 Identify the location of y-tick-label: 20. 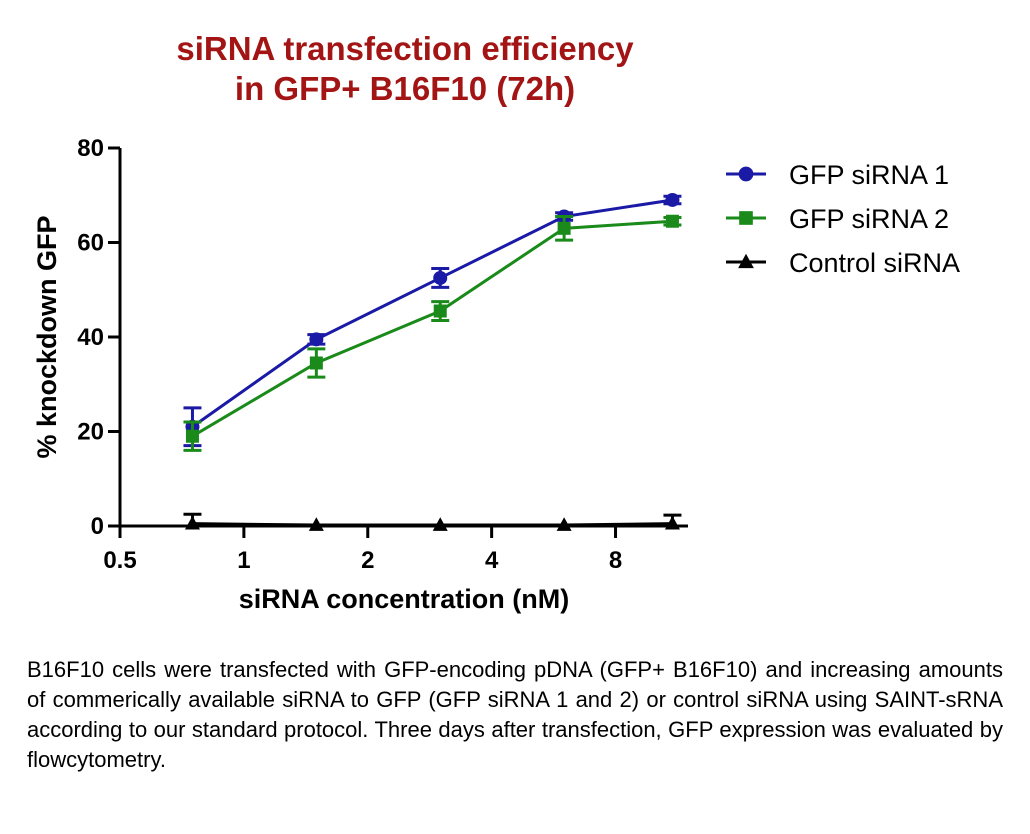
(90, 432).